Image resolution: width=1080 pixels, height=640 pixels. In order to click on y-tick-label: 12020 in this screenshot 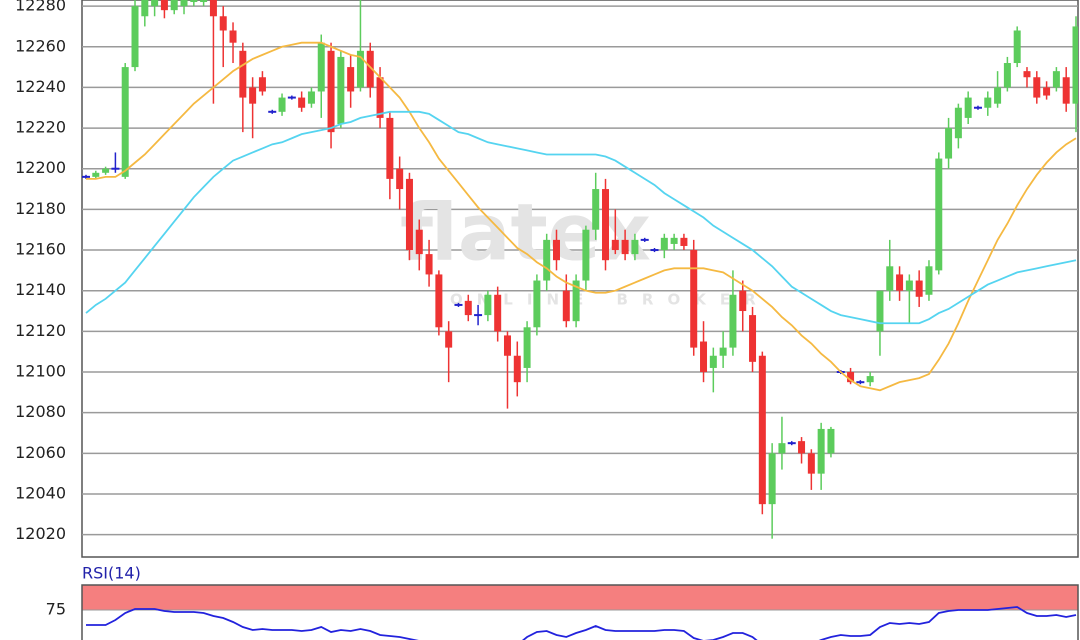, I will do `click(40, 533)`.